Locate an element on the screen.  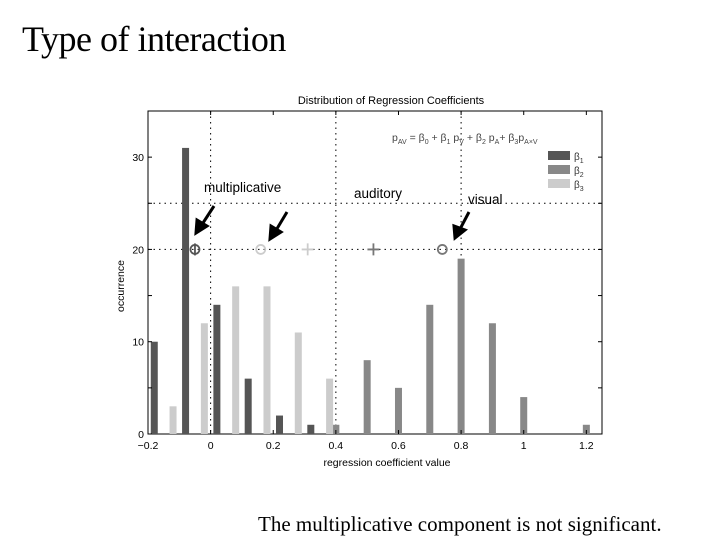
equation-text: pAV = β0 + β1 pV + β2 pA+ β3pA×V is located at coordinates (465, 139).